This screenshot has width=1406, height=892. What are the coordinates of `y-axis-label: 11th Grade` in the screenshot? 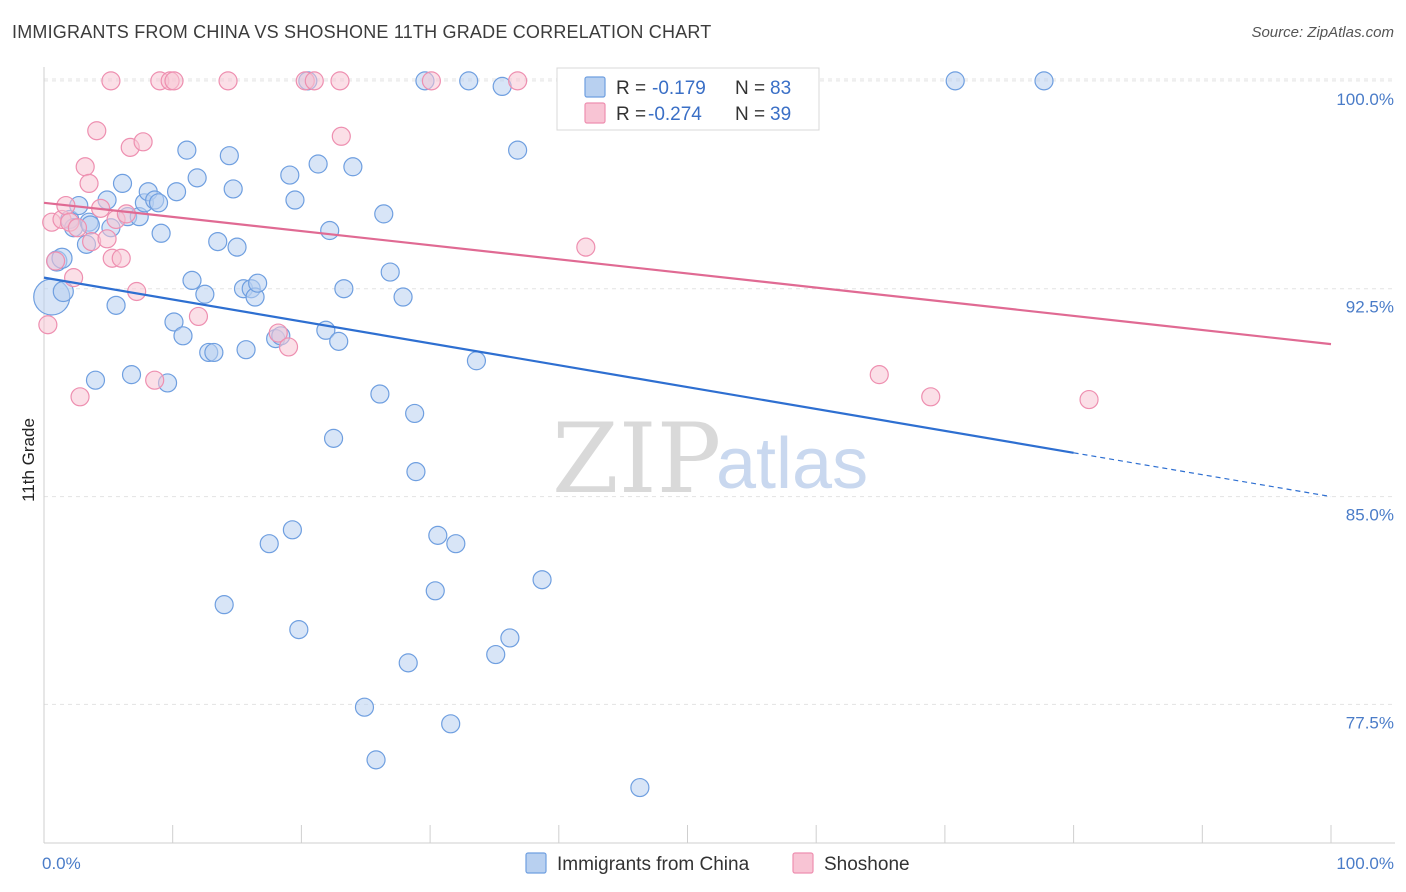 It's located at (28, 460).